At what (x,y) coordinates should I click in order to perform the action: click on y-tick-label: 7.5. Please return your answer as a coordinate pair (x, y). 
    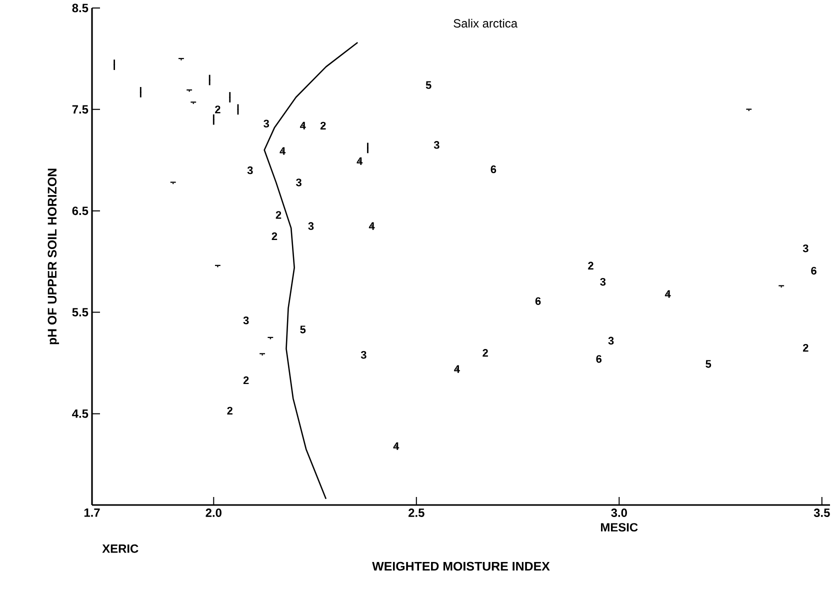
    Looking at the image, I should click on (80, 109).